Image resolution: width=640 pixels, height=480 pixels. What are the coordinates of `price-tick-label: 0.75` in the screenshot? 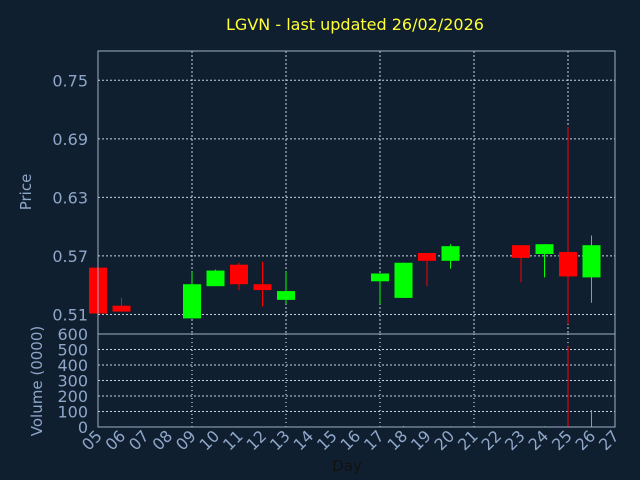 It's located at (70, 80).